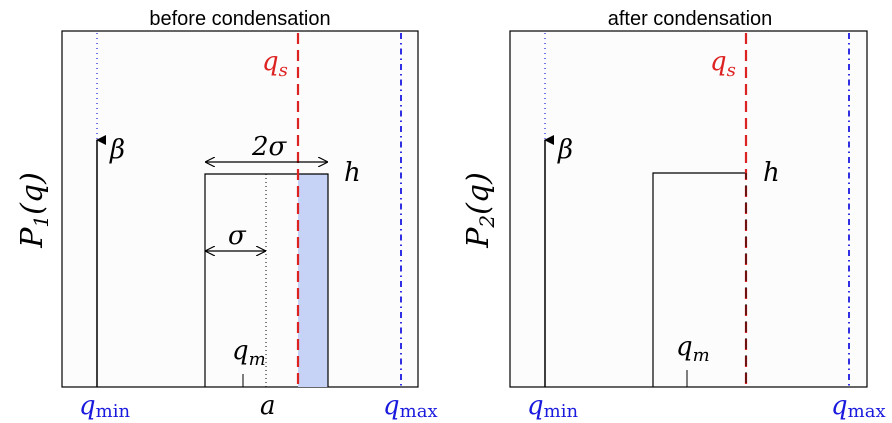  Describe the element at coordinates (269, 147) in the screenshot. I see `two-sigma-label: 2σ` at that location.